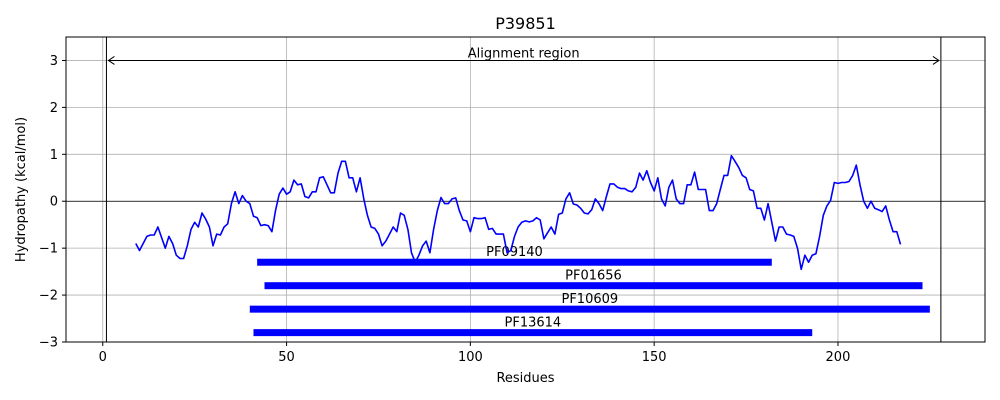 The width and height of the screenshot is (1000, 400). What do you see at coordinates (654, 357) in the screenshot?
I see `x-tick-label: 150` at bounding box center [654, 357].